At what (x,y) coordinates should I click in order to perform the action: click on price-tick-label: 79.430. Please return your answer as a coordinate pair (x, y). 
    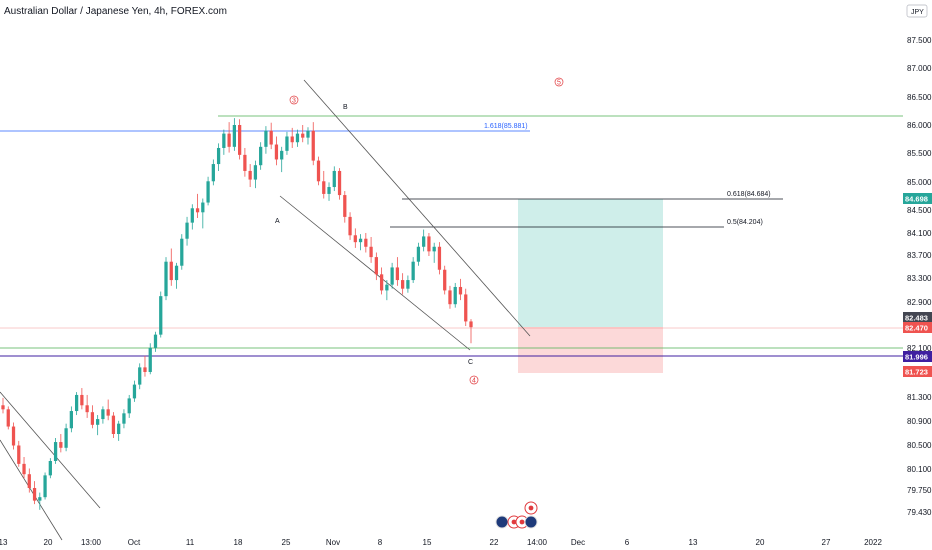
    Looking at the image, I should click on (919, 512).